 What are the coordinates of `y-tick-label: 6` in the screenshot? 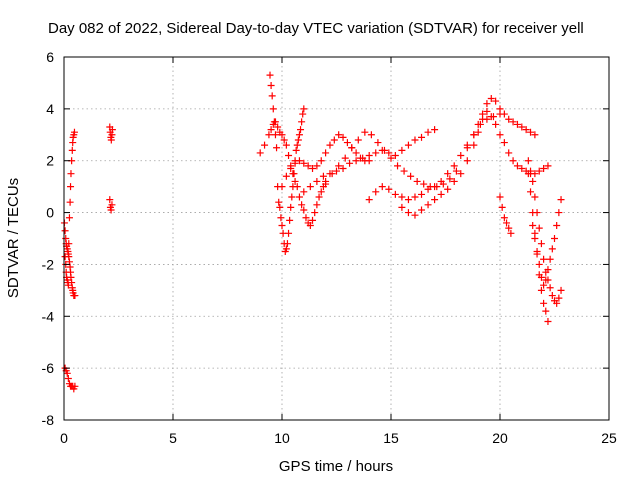 It's located at (50, 57).